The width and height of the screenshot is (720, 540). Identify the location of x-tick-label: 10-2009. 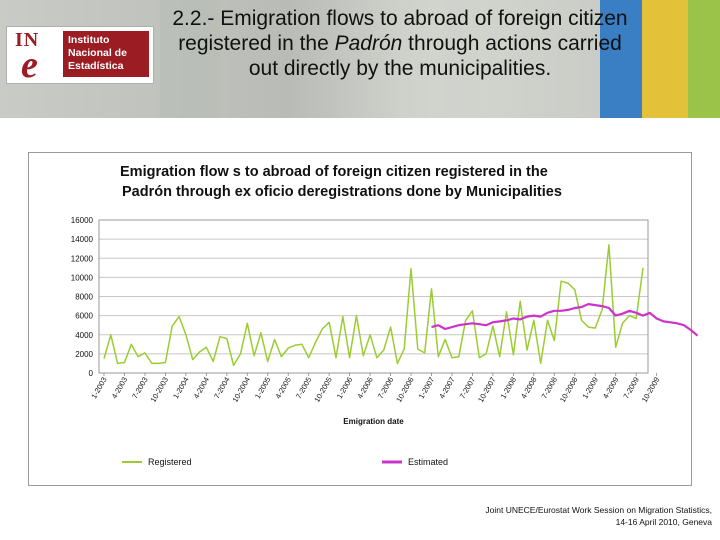
(651, 390).